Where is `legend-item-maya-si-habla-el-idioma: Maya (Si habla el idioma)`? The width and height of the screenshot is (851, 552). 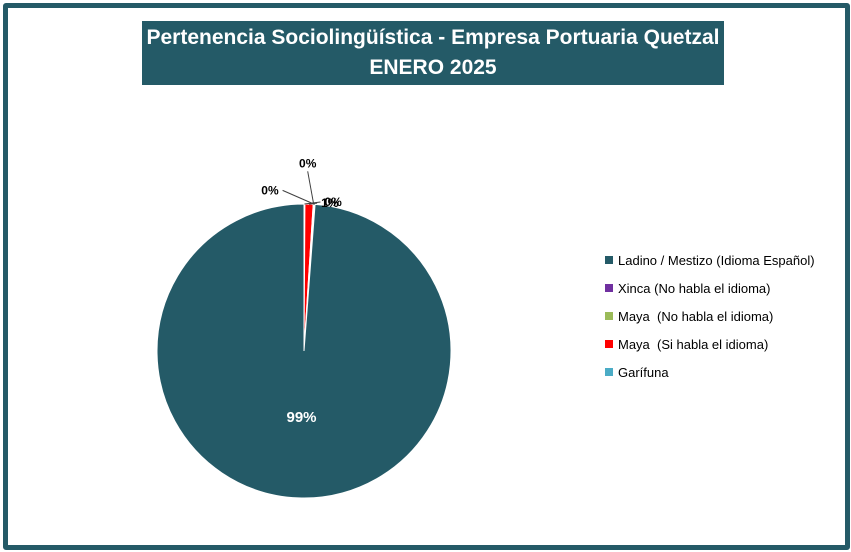 legend-item-maya-si-habla-el-idioma: Maya (Si habla el idioma) is located at coordinates (710, 344).